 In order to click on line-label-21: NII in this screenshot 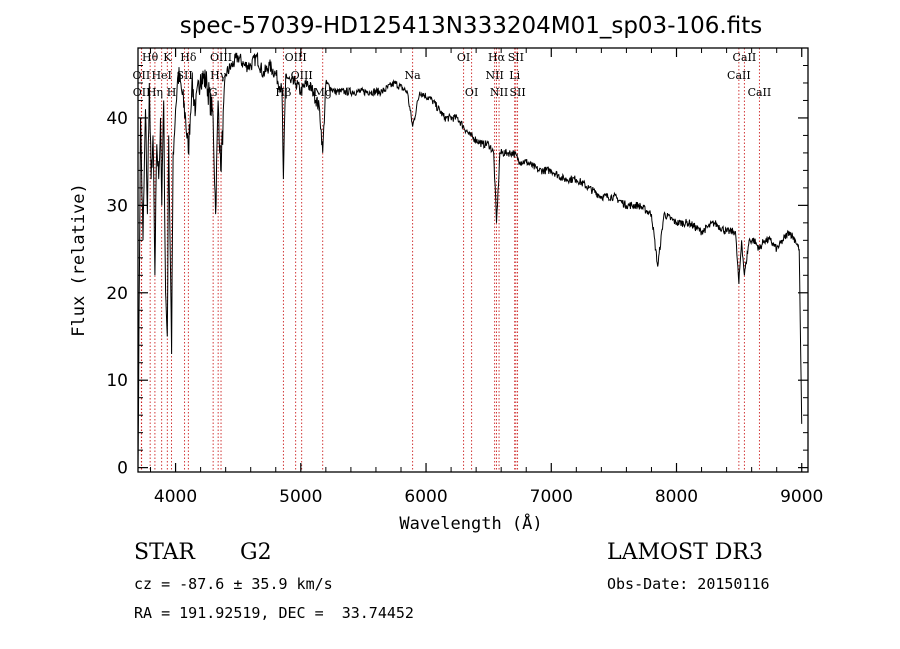, I will do `click(499, 92)`.